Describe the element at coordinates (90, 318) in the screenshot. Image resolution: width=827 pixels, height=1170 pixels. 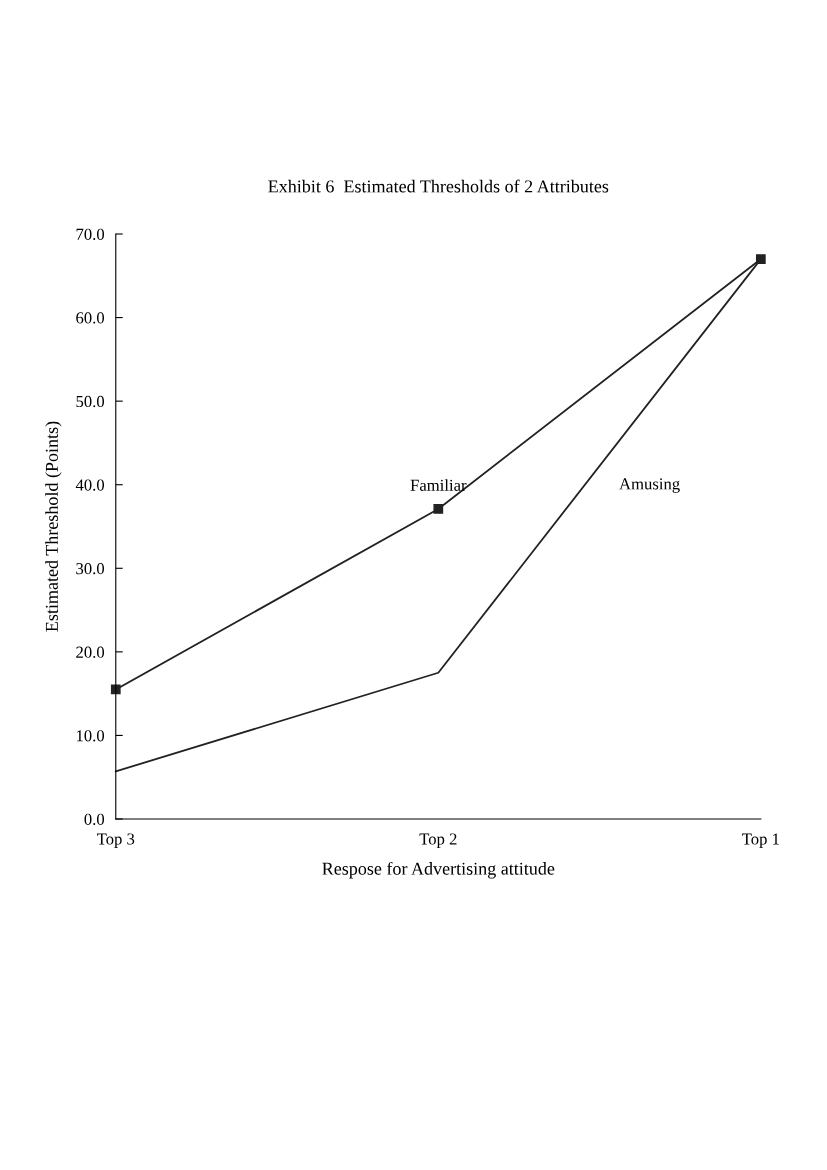
I see `y-tick-label: 60.0` at that location.